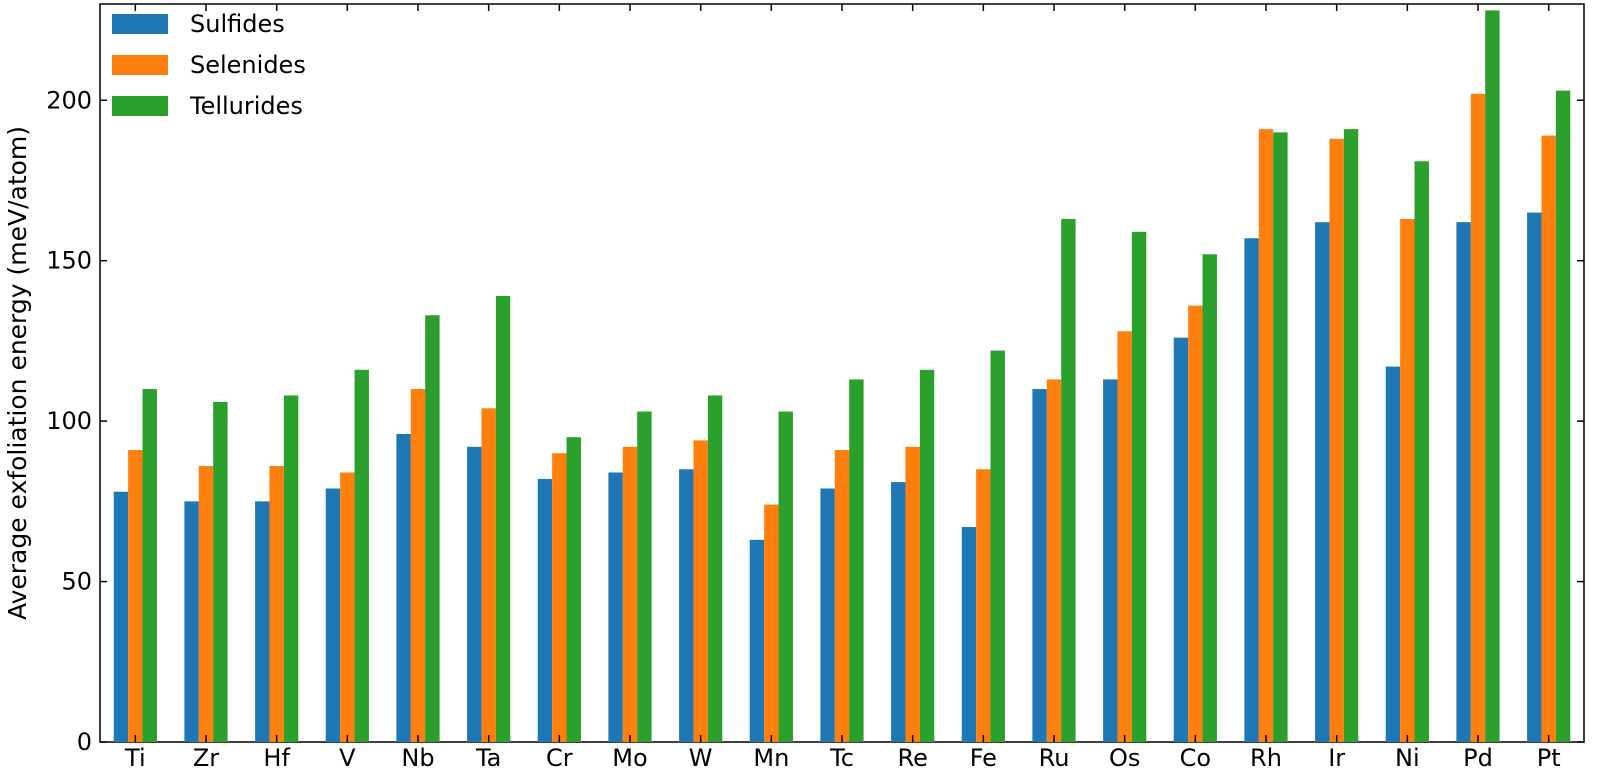  Describe the element at coordinates (573, 589) in the screenshot. I see `bar-tellurides-cr` at that location.